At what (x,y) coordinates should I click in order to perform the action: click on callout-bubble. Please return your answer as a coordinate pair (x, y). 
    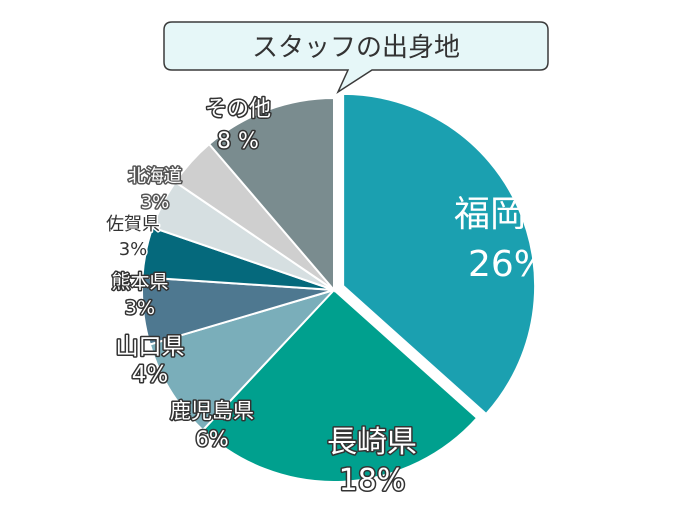
    Looking at the image, I should click on (356, 58).